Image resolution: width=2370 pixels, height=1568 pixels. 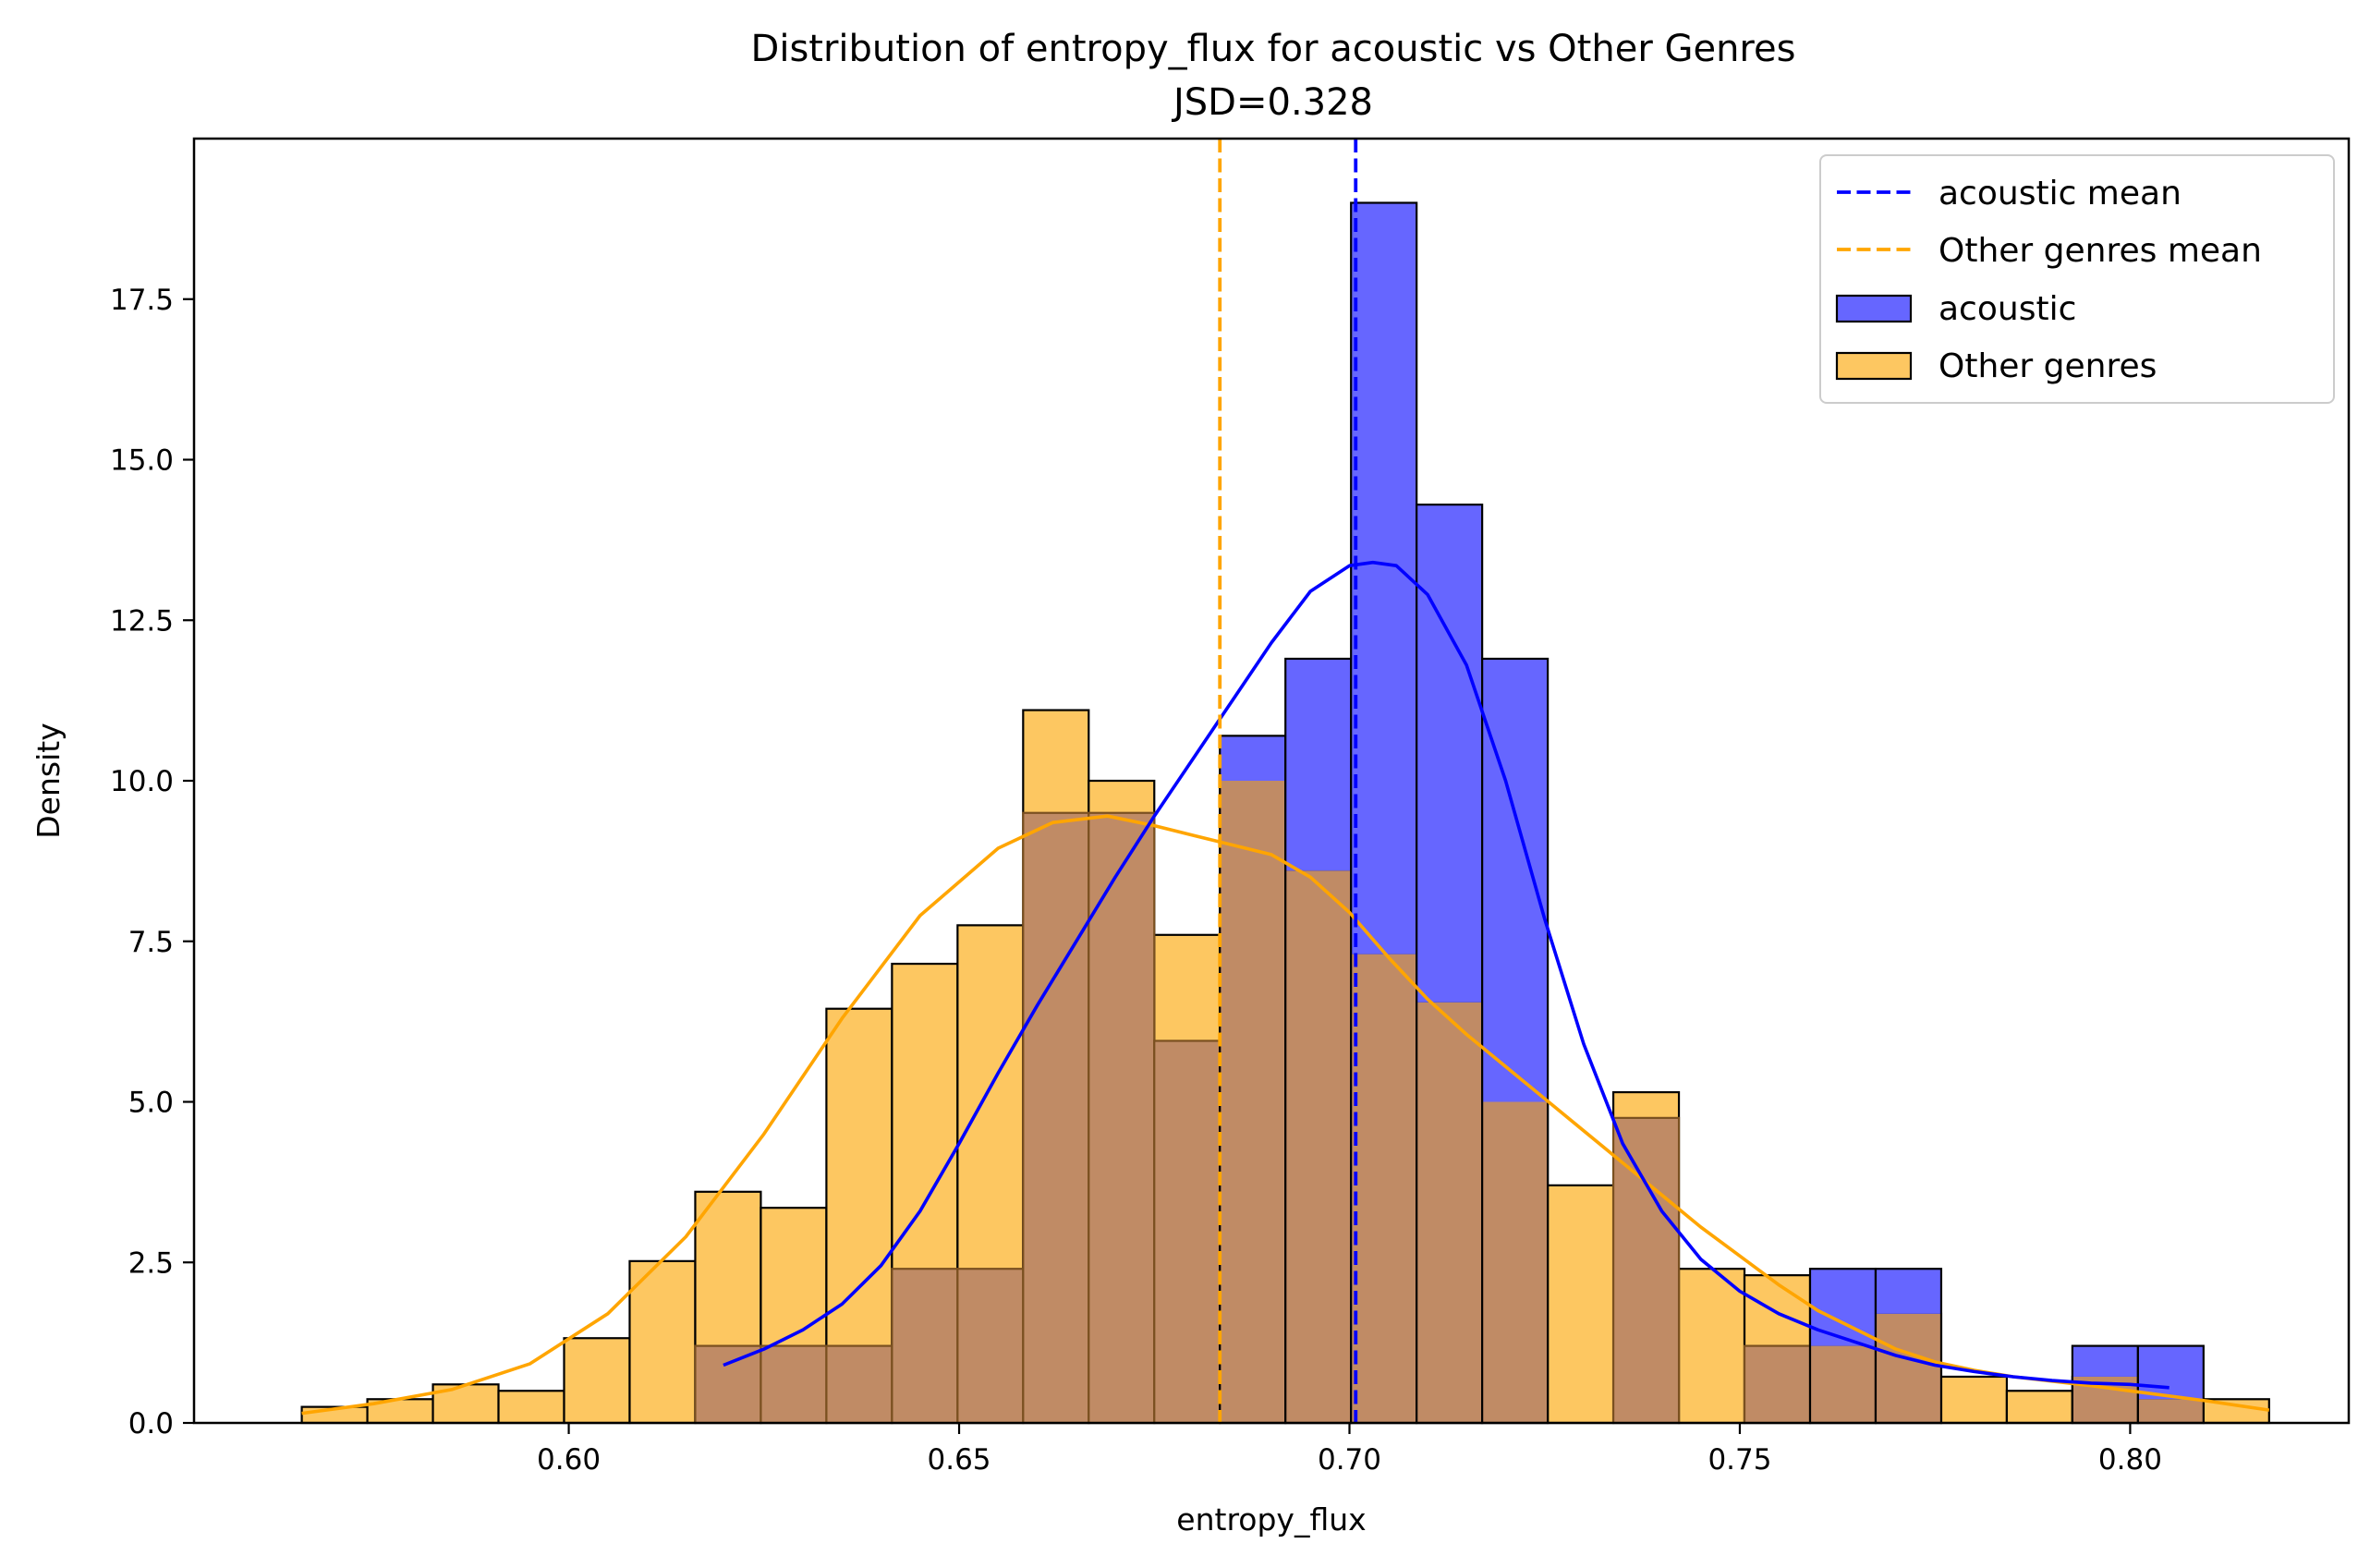 I want to click on legend-label: acoustic, so click(x=2007, y=309).